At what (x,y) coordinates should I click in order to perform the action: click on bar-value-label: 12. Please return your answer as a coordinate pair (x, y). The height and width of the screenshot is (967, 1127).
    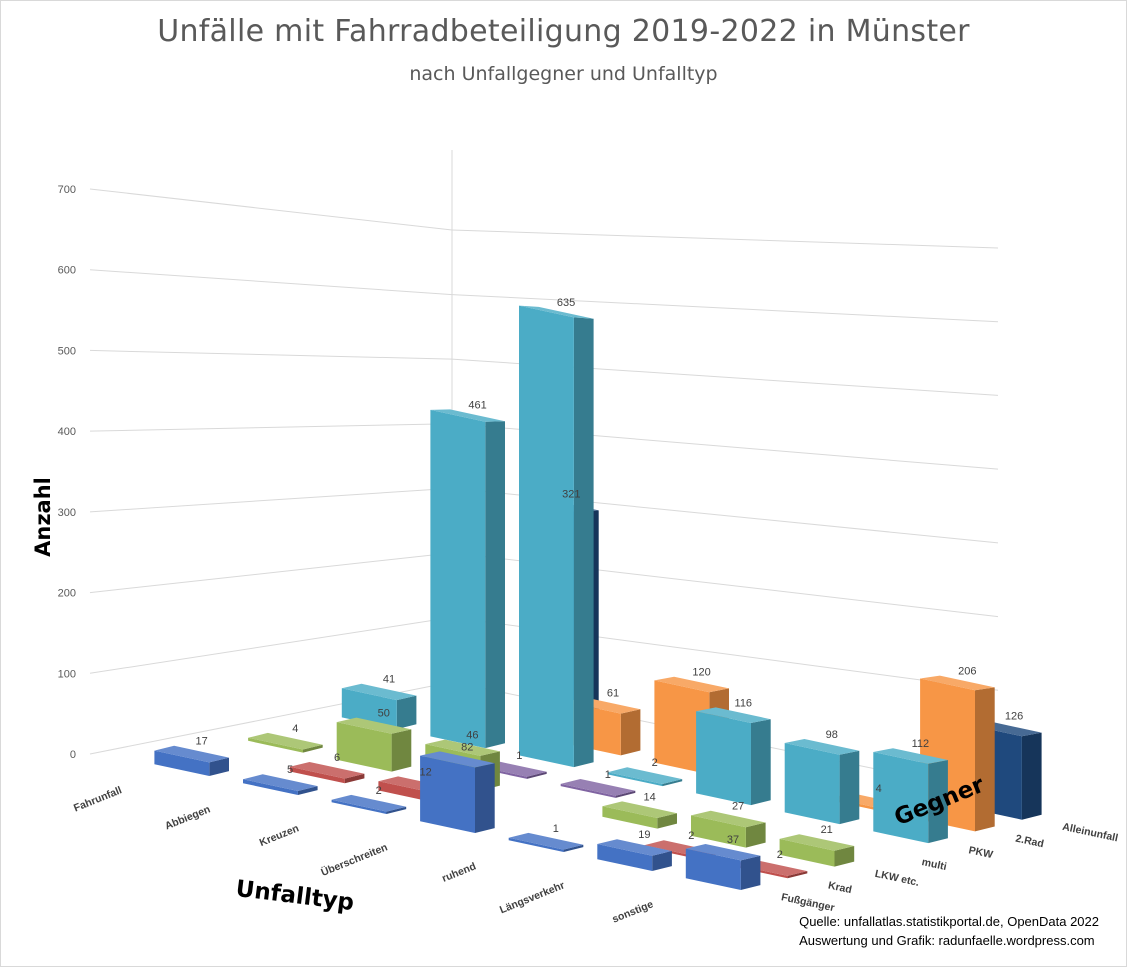
    Looking at the image, I should click on (425, 772).